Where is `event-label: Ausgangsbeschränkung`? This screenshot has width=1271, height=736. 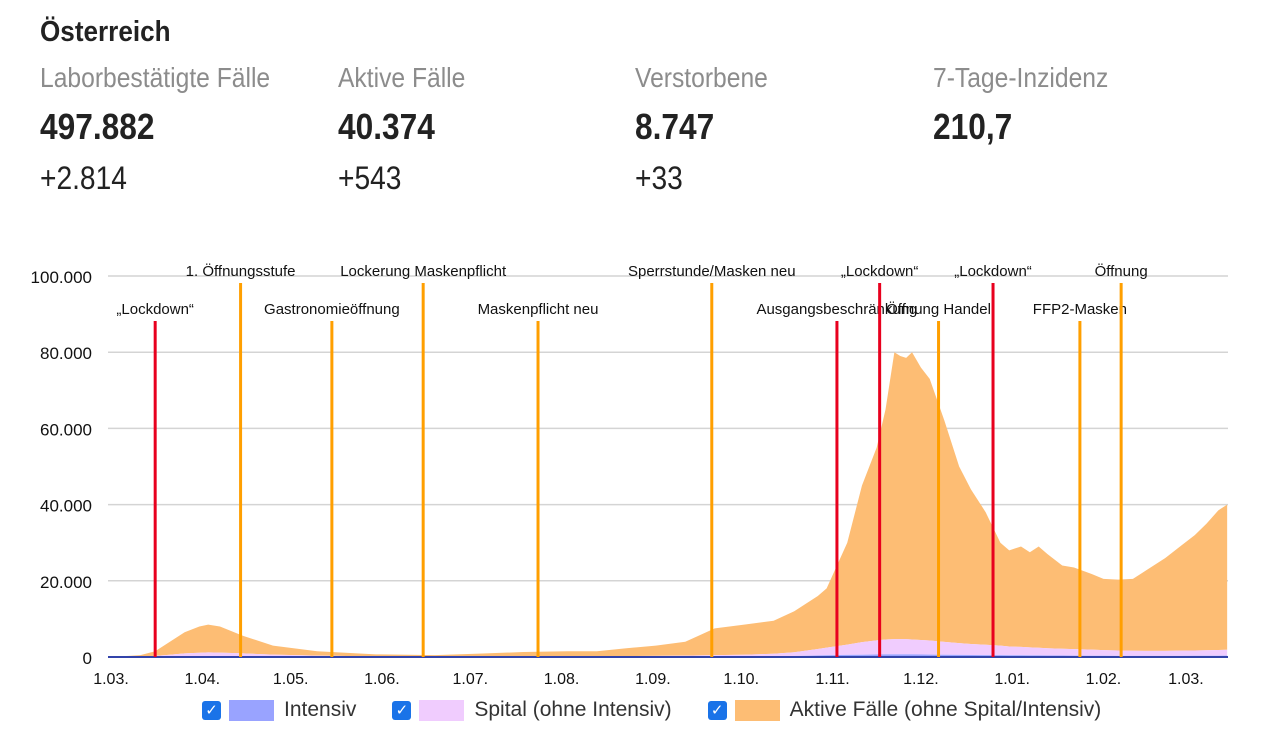
event-label: Ausgangsbeschränkung is located at coordinates (836, 309).